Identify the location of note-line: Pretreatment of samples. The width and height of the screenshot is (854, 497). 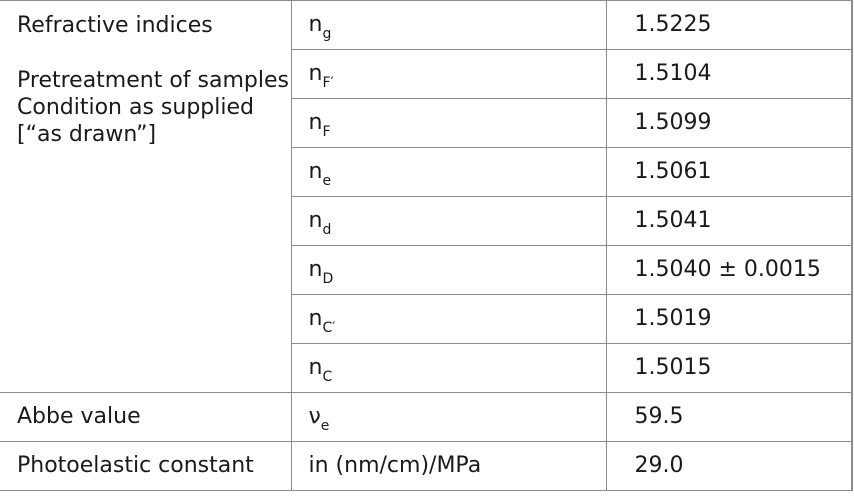
(153, 81).